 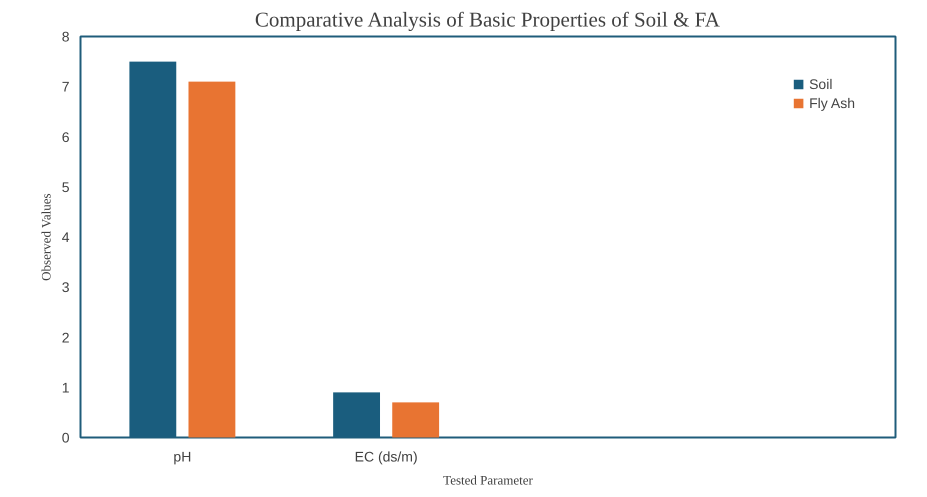 I want to click on y-tick-label: 2, so click(x=66, y=337).